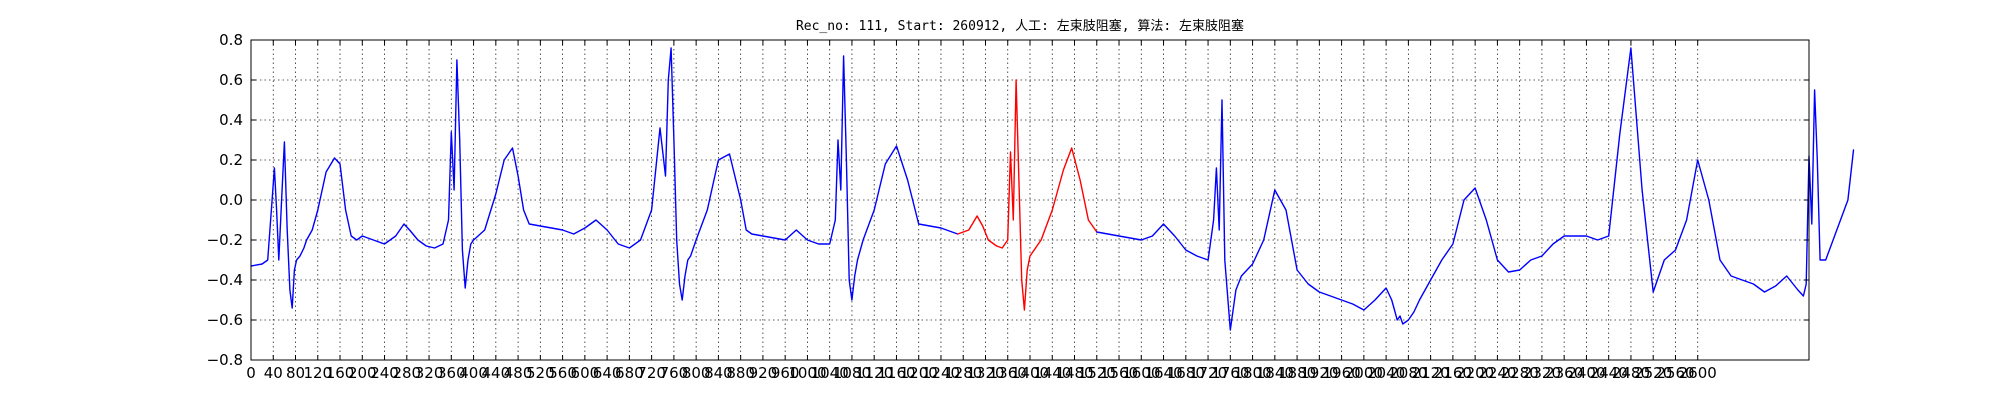 The height and width of the screenshot is (400, 2000). What do you see at coordinates (1631, 373) in the screenshot?
I see `x-tick-label: 2480` at bounding box center [1631, 373].